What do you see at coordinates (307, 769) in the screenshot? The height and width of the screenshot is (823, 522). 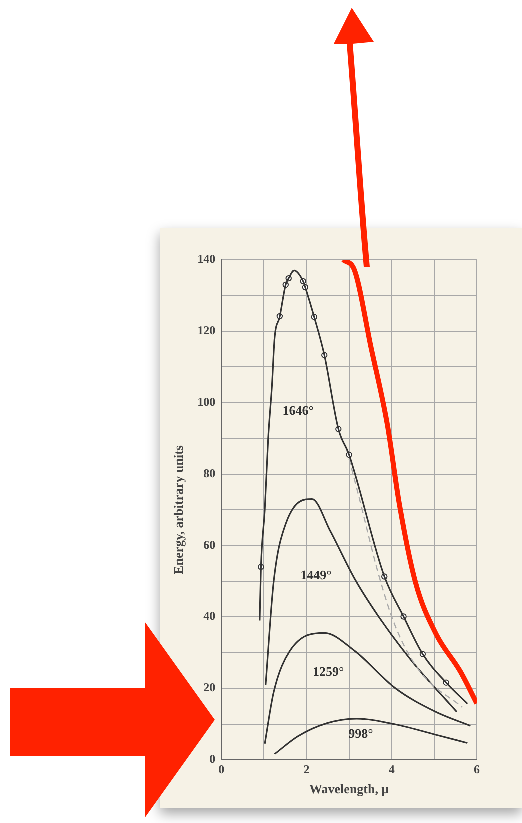 I see `x-tick-label: 2` at bounding box center [307, 769].